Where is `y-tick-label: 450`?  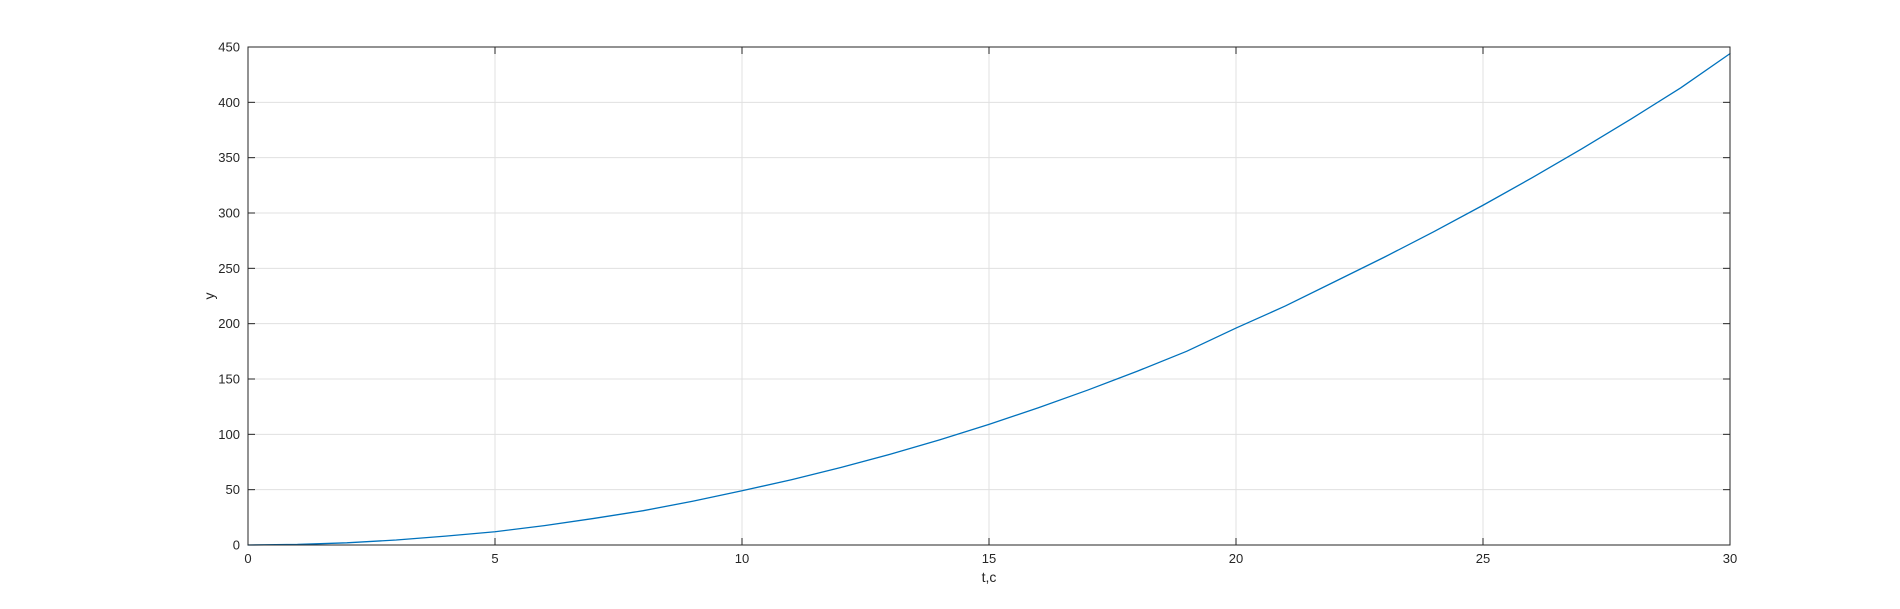 y-tick-label: 450 is located at coordinates (229, 47).